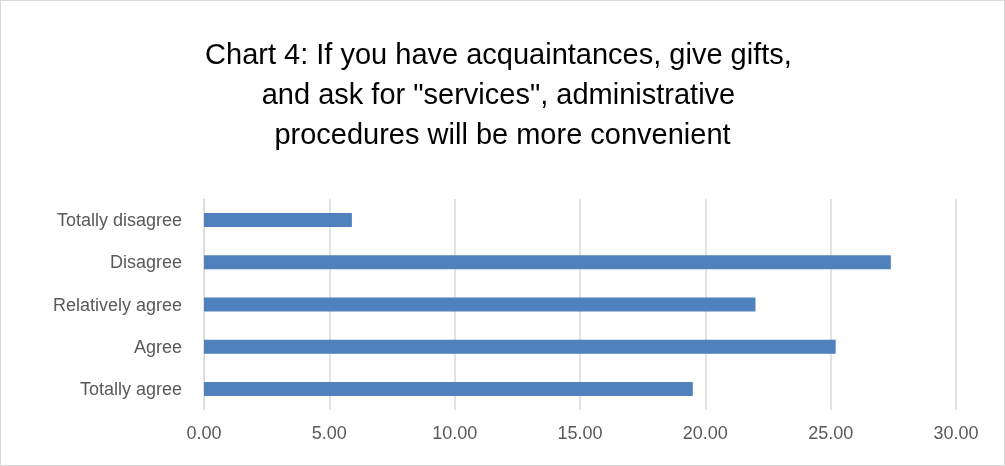 The width and height of the screenshot is (1005, 466). What do you see at coordinates (117, 304) in the screenshot?
I see `y-tick-label: Relatively agree` at bounding box center [117, 304].